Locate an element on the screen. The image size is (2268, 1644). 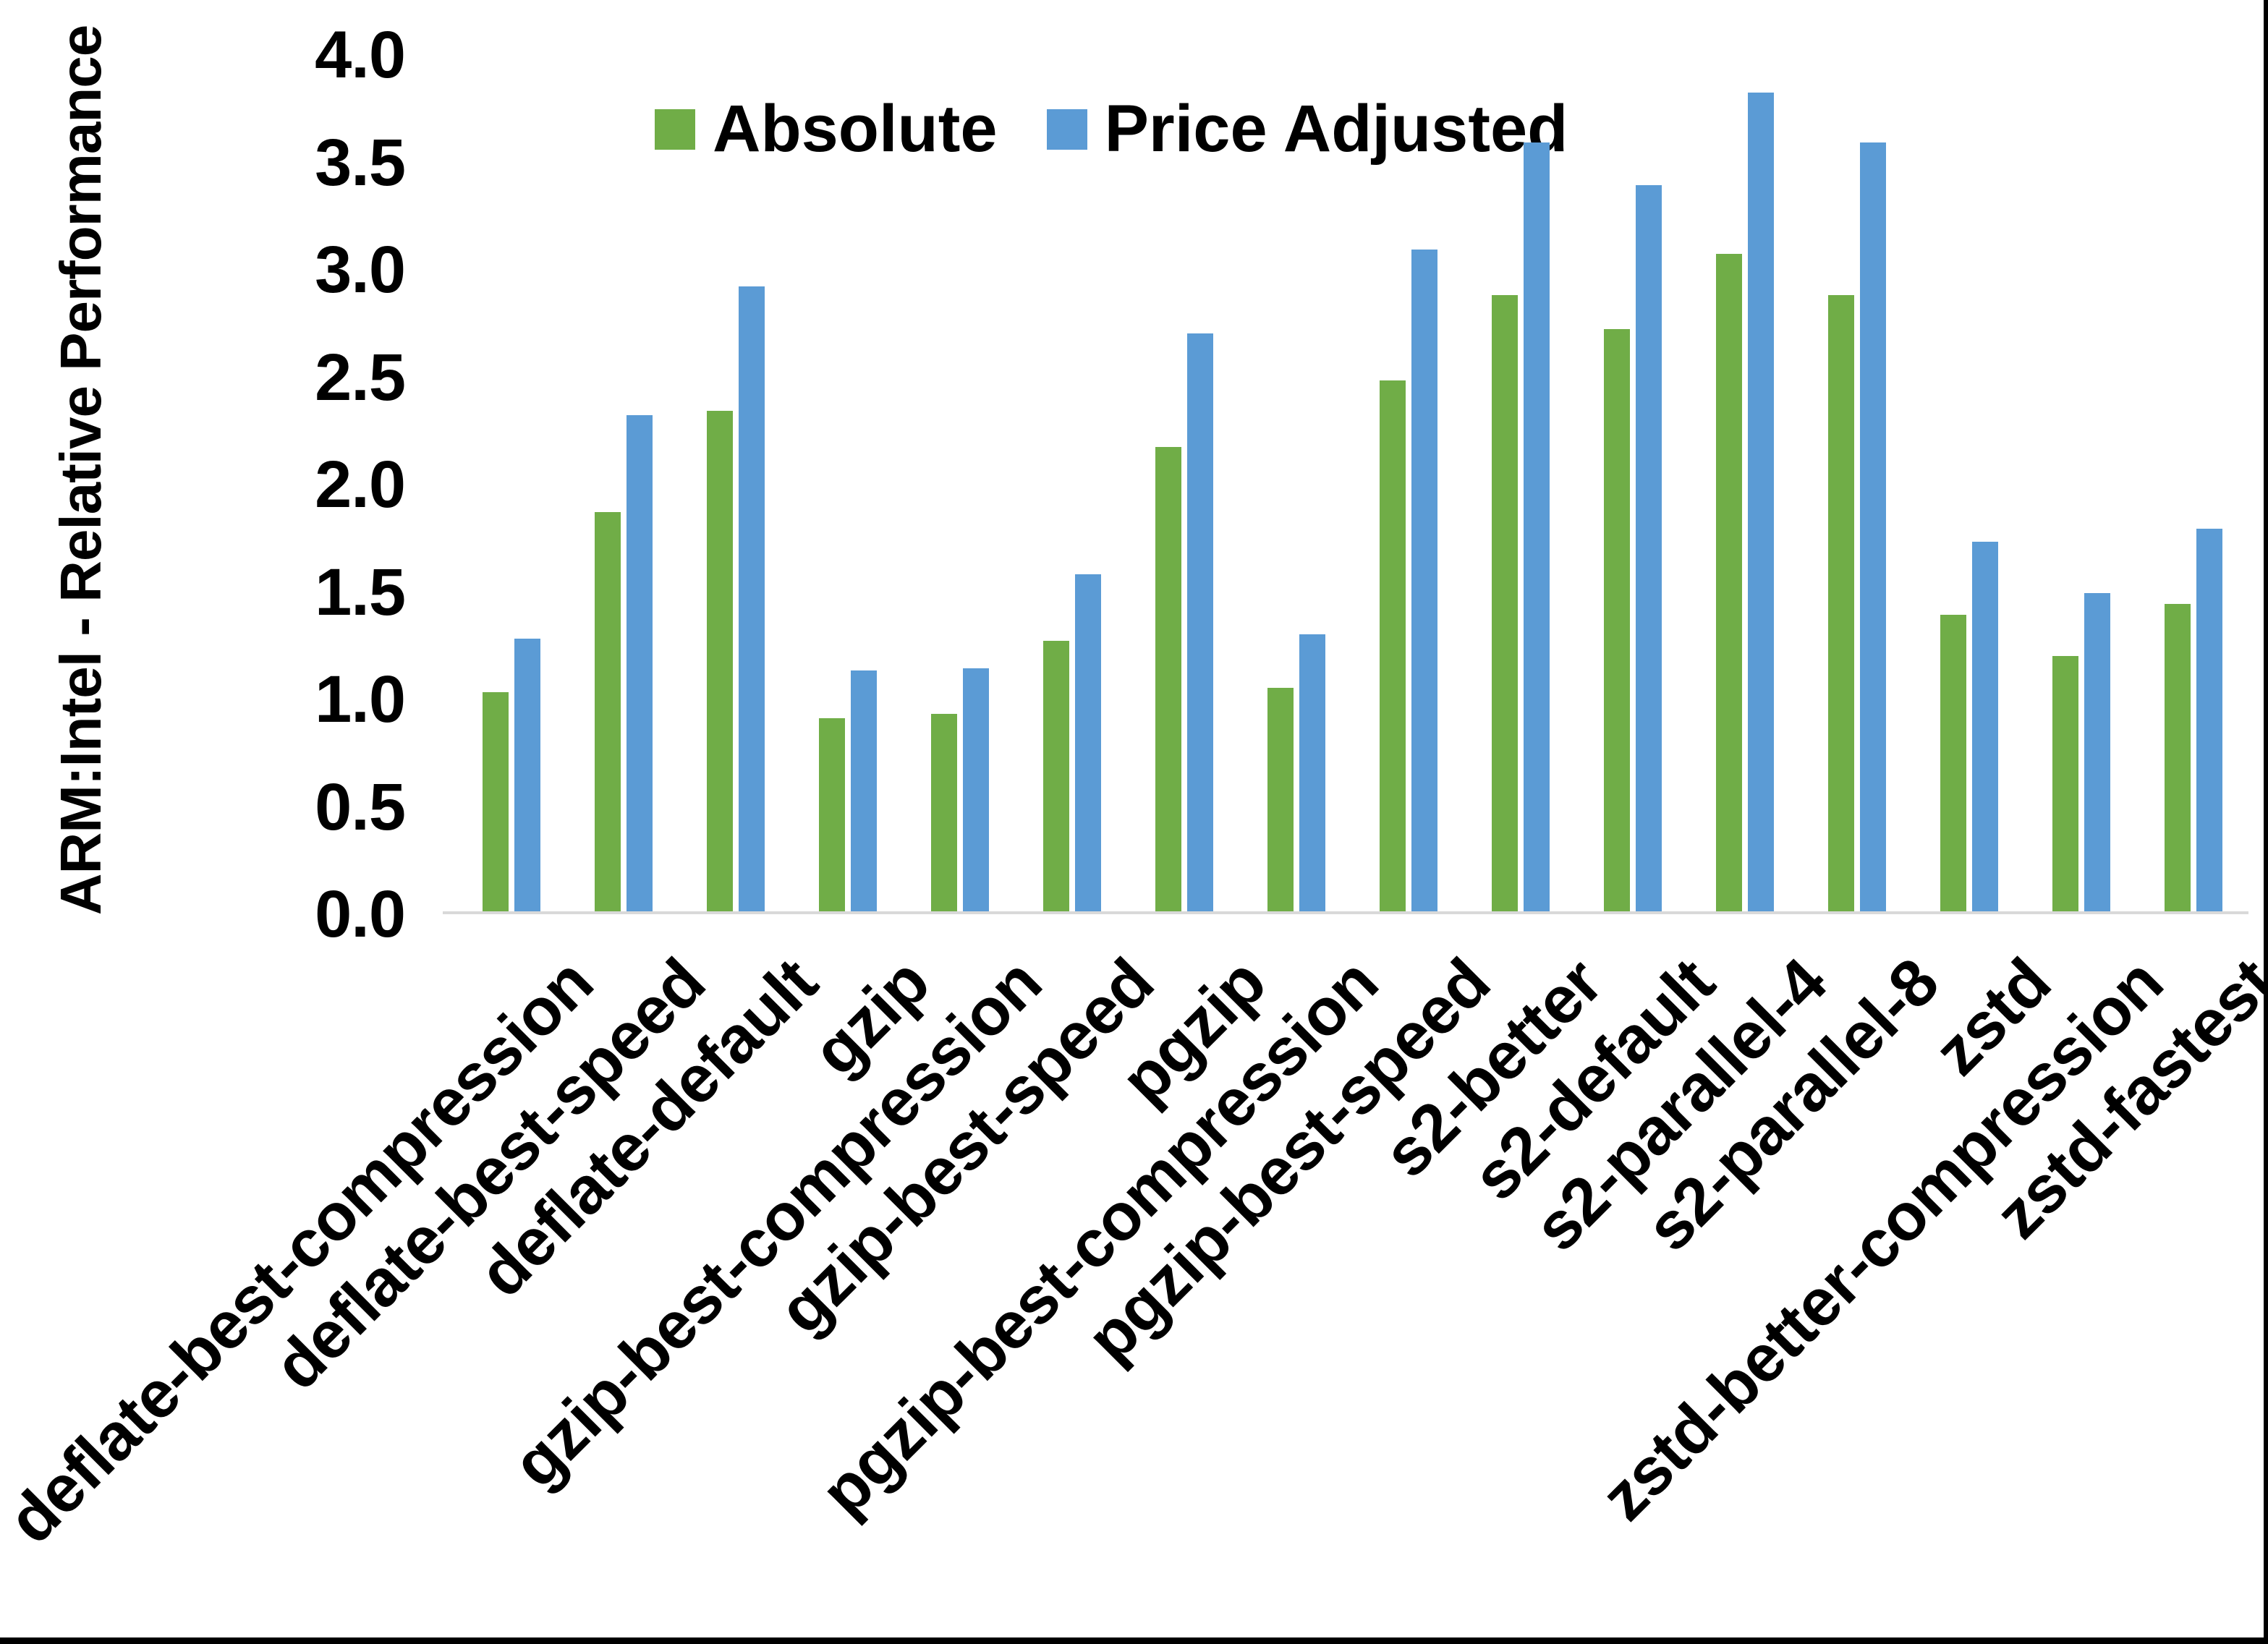
y-tick-label: 4.0 is located at coordinates (360, 55).